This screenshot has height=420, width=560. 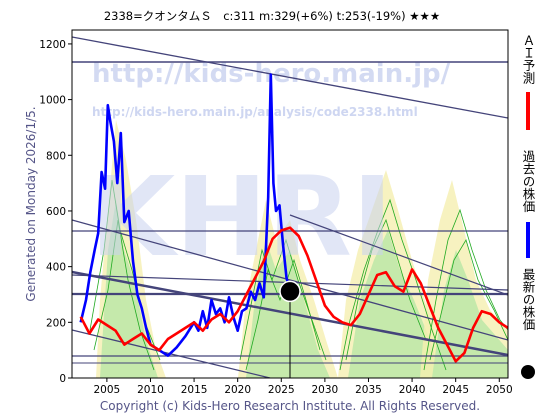 I want to click on legend-item-3: 最新の株価, so click(x=528, y=323).